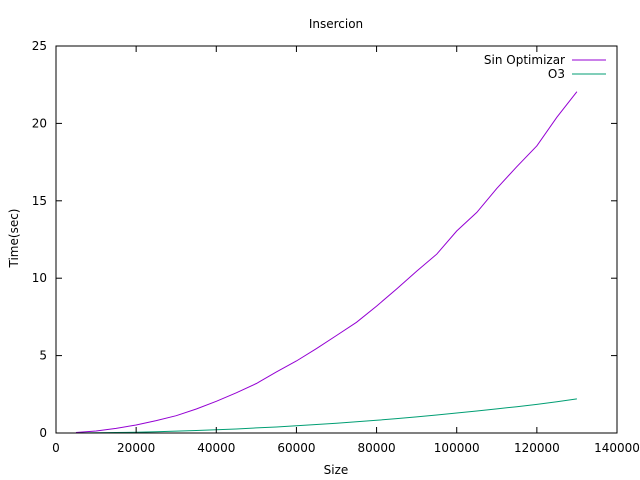  Describe the element at coordinates (376, 448) in the screenshot. I see `x-tick-label: 80000` at that location.